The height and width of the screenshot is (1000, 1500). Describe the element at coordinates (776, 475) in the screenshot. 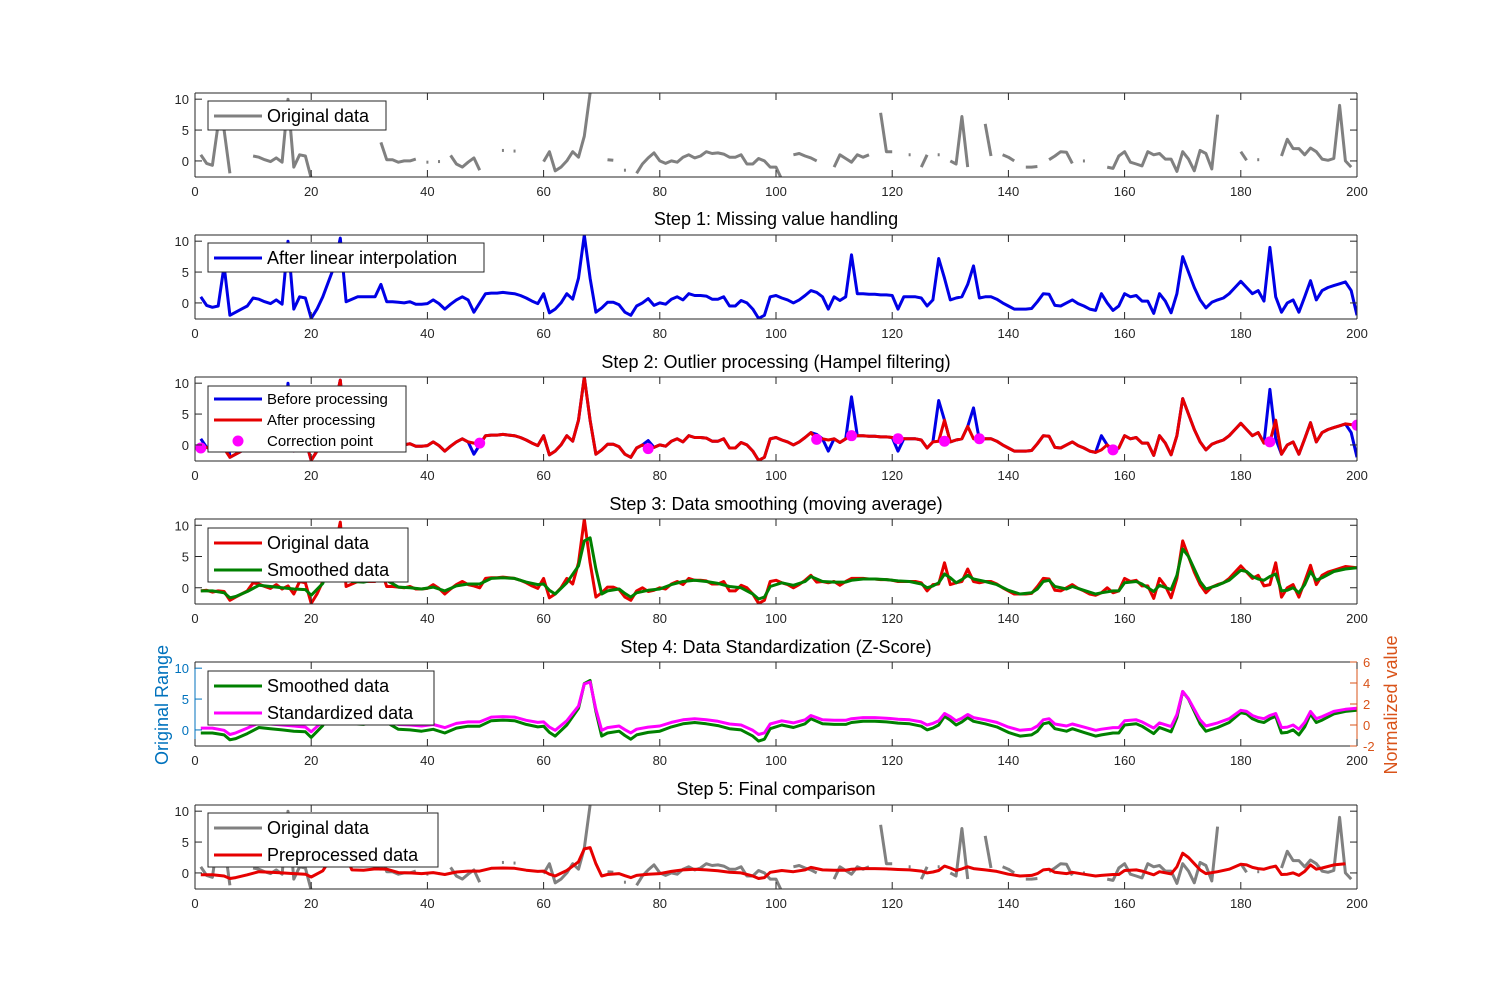

I see `x-tick-label-2-100: 100` at that location.